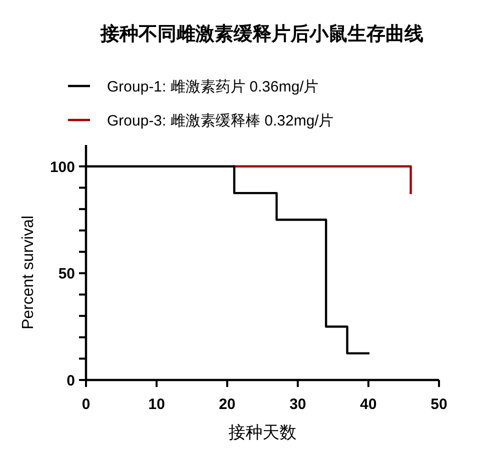 This screenshot has width=500, height=459. What do you see at coordinates (262, 34) in the screenshot?
I see `chart-title: 接种不同雌激素缓释片后小鼠生存曲线` at bounding box center [262, 34].